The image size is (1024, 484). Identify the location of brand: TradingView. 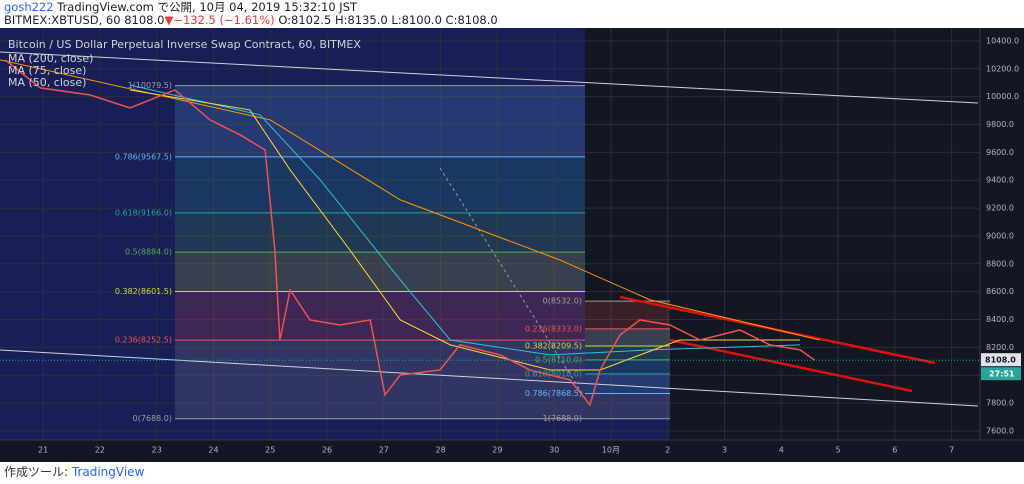
(108, 472).